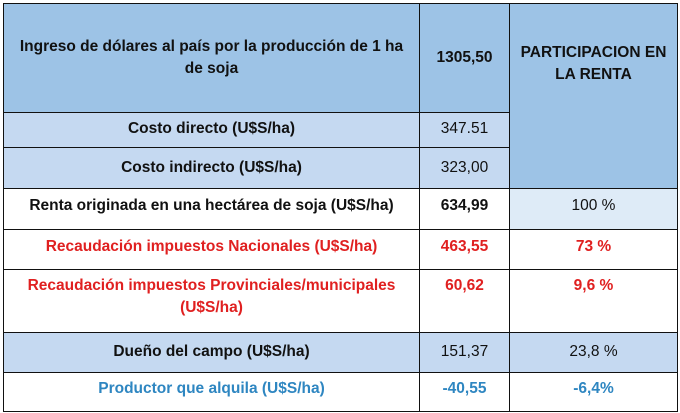  Describe the element at coordinates (464, 130) in the screenshot. I see `row-value: 347.51` at that location.